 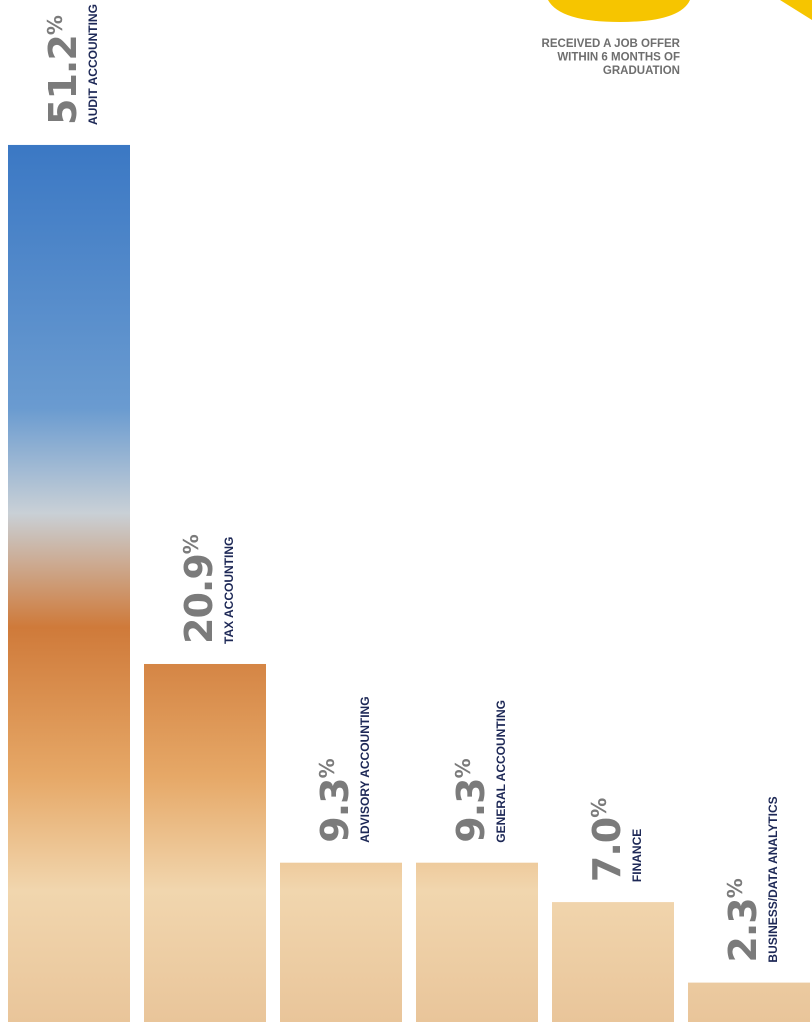 I want to click on annotation-line: RECEIVED A JOB OFFER, so click(x=611, y=44).